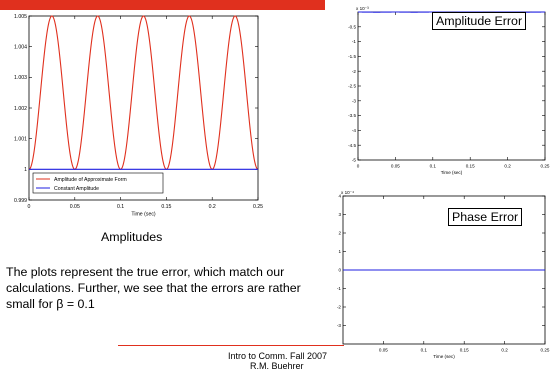 The image size is (556, 371). What do you see at coordinates (352, 115) in the screenshot?
I see `y-tick-label: -3.5` at bounding box center [352, 115].